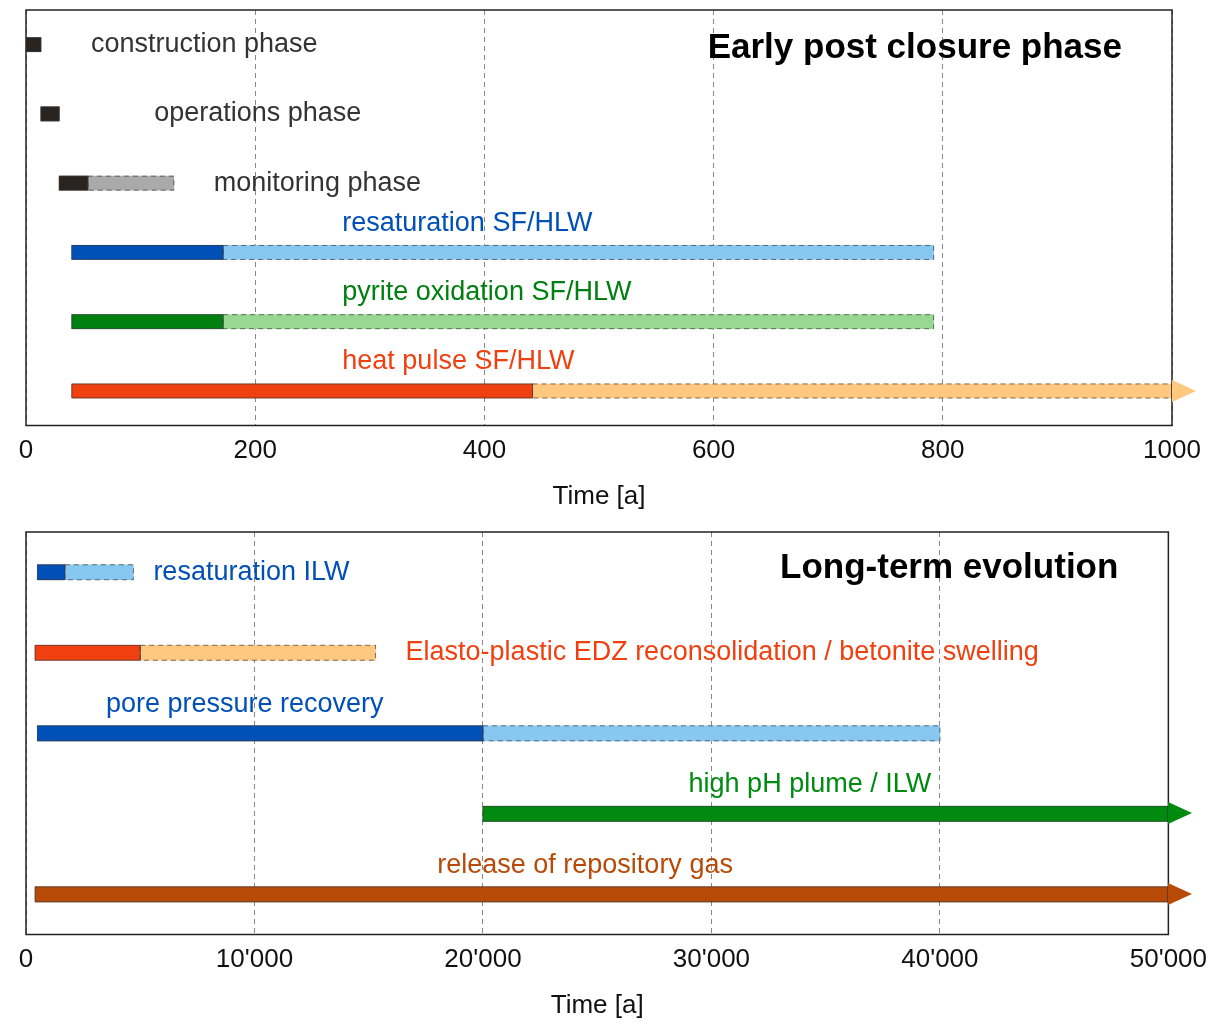 This screenshot has height=1029, width=1217. Describe the element at coordinates (1168, 958) in the screenshot. I see `x-tick-label: 50'000` at that location.